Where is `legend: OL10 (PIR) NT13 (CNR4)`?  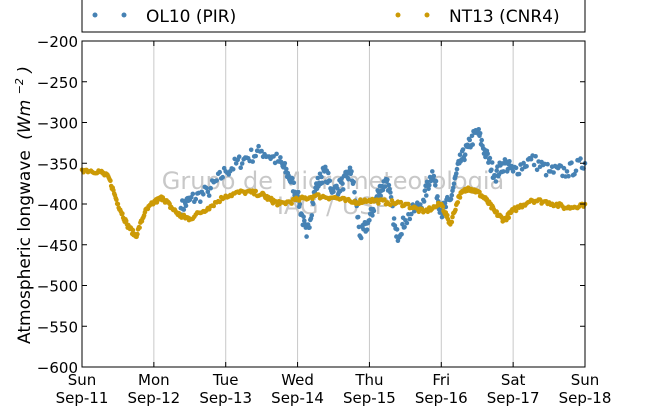
legend: OL10 (PIR) NT13 (CNR4) is located at coordinates (333, 16).